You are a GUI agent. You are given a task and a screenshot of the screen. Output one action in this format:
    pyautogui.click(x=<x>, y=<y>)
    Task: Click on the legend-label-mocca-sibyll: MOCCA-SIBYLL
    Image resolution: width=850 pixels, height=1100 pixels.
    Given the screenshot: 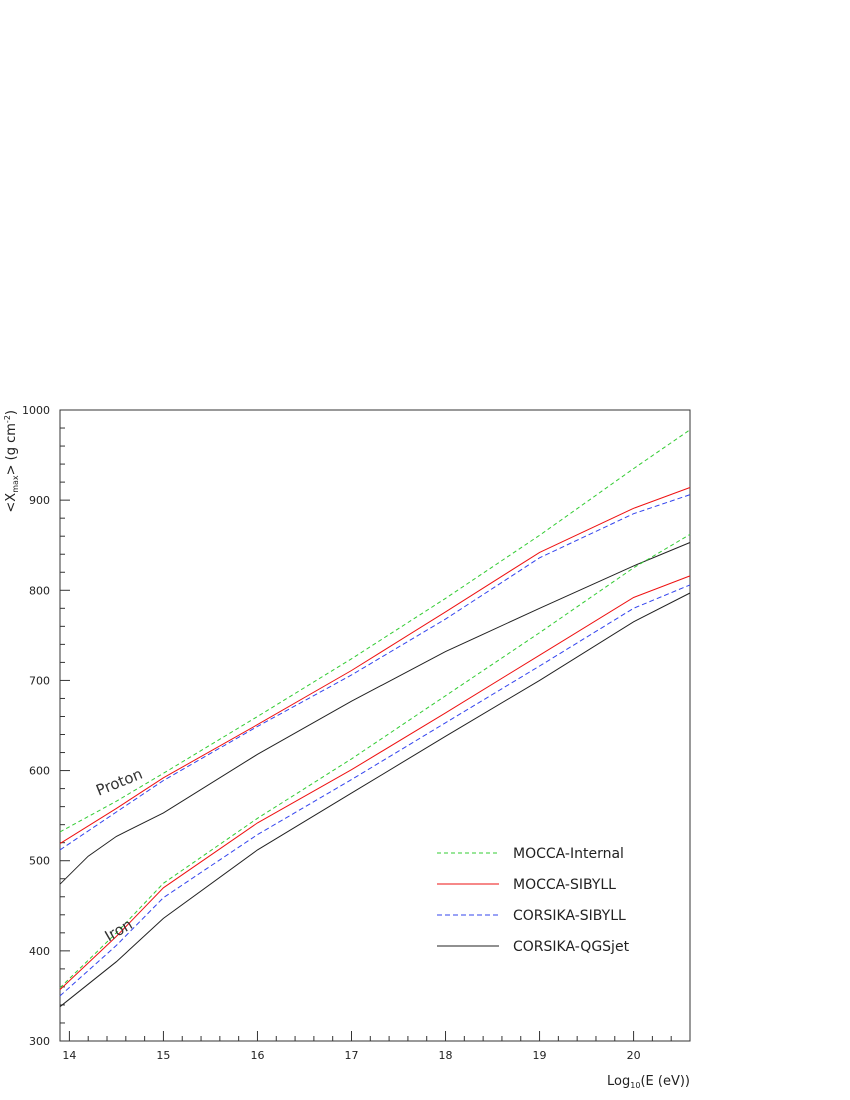 What is the action you would take?
    pyautogui.click(x=564, y=885)
    